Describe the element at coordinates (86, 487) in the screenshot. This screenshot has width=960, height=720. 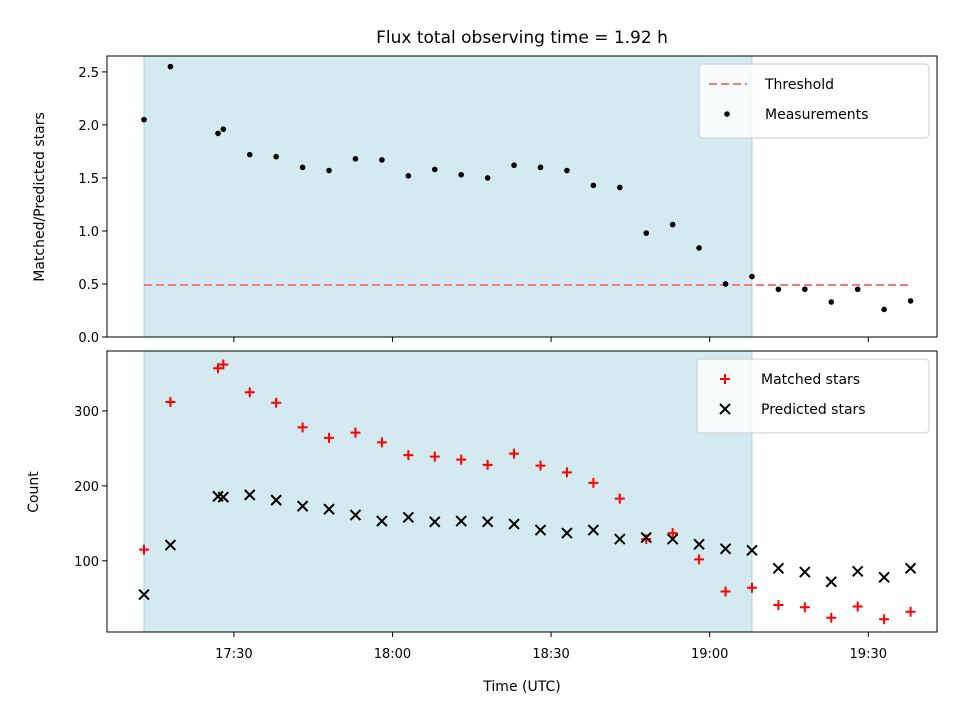
I see `bottom-y-tick-label: 200` at that location.